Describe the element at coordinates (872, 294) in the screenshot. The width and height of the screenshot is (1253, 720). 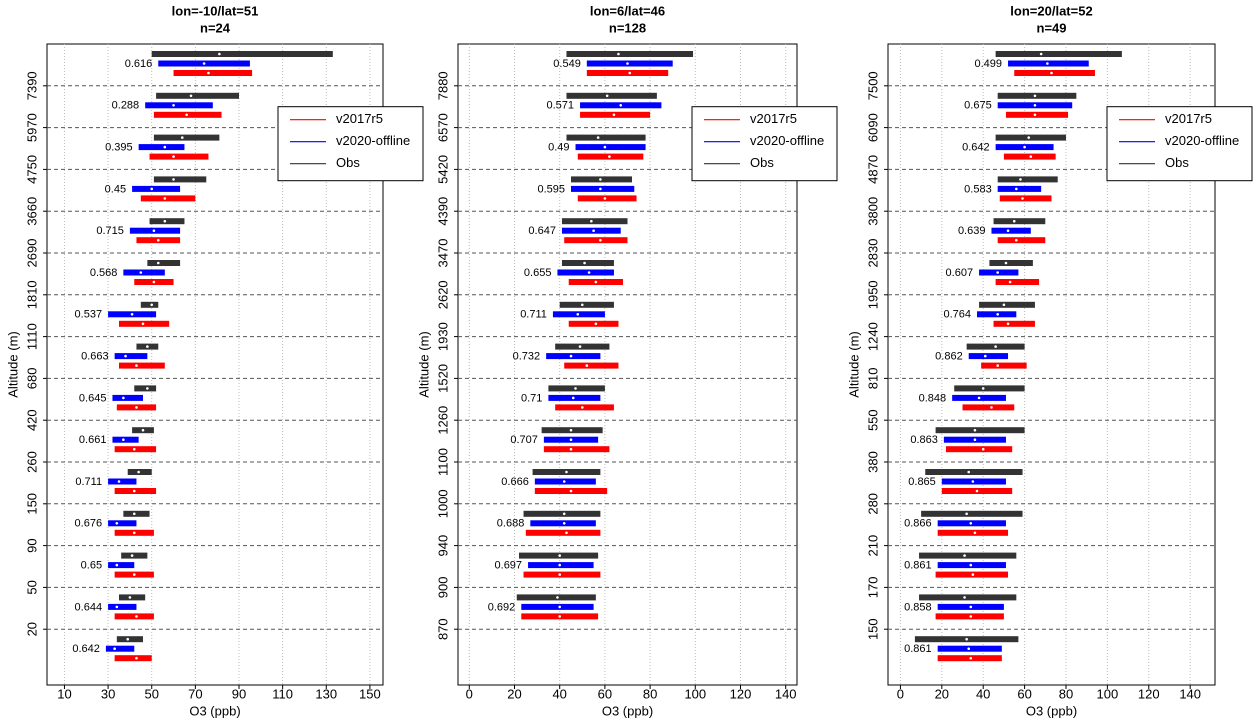
I see `y-tick-label: 1950` at that location.